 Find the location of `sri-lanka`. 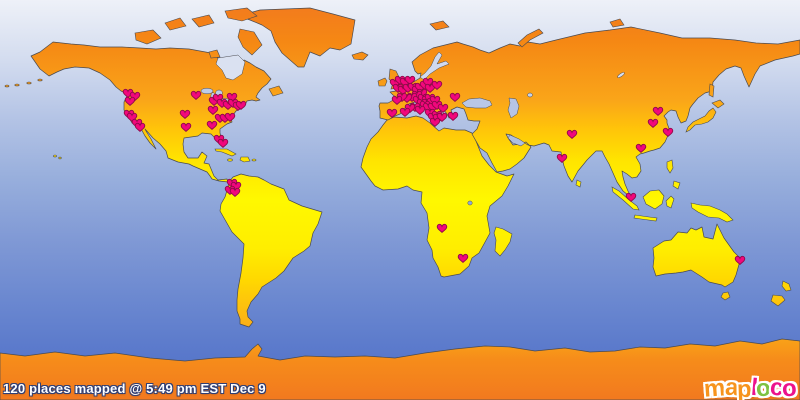

sri-lanka is located at coordinates (578, 183).